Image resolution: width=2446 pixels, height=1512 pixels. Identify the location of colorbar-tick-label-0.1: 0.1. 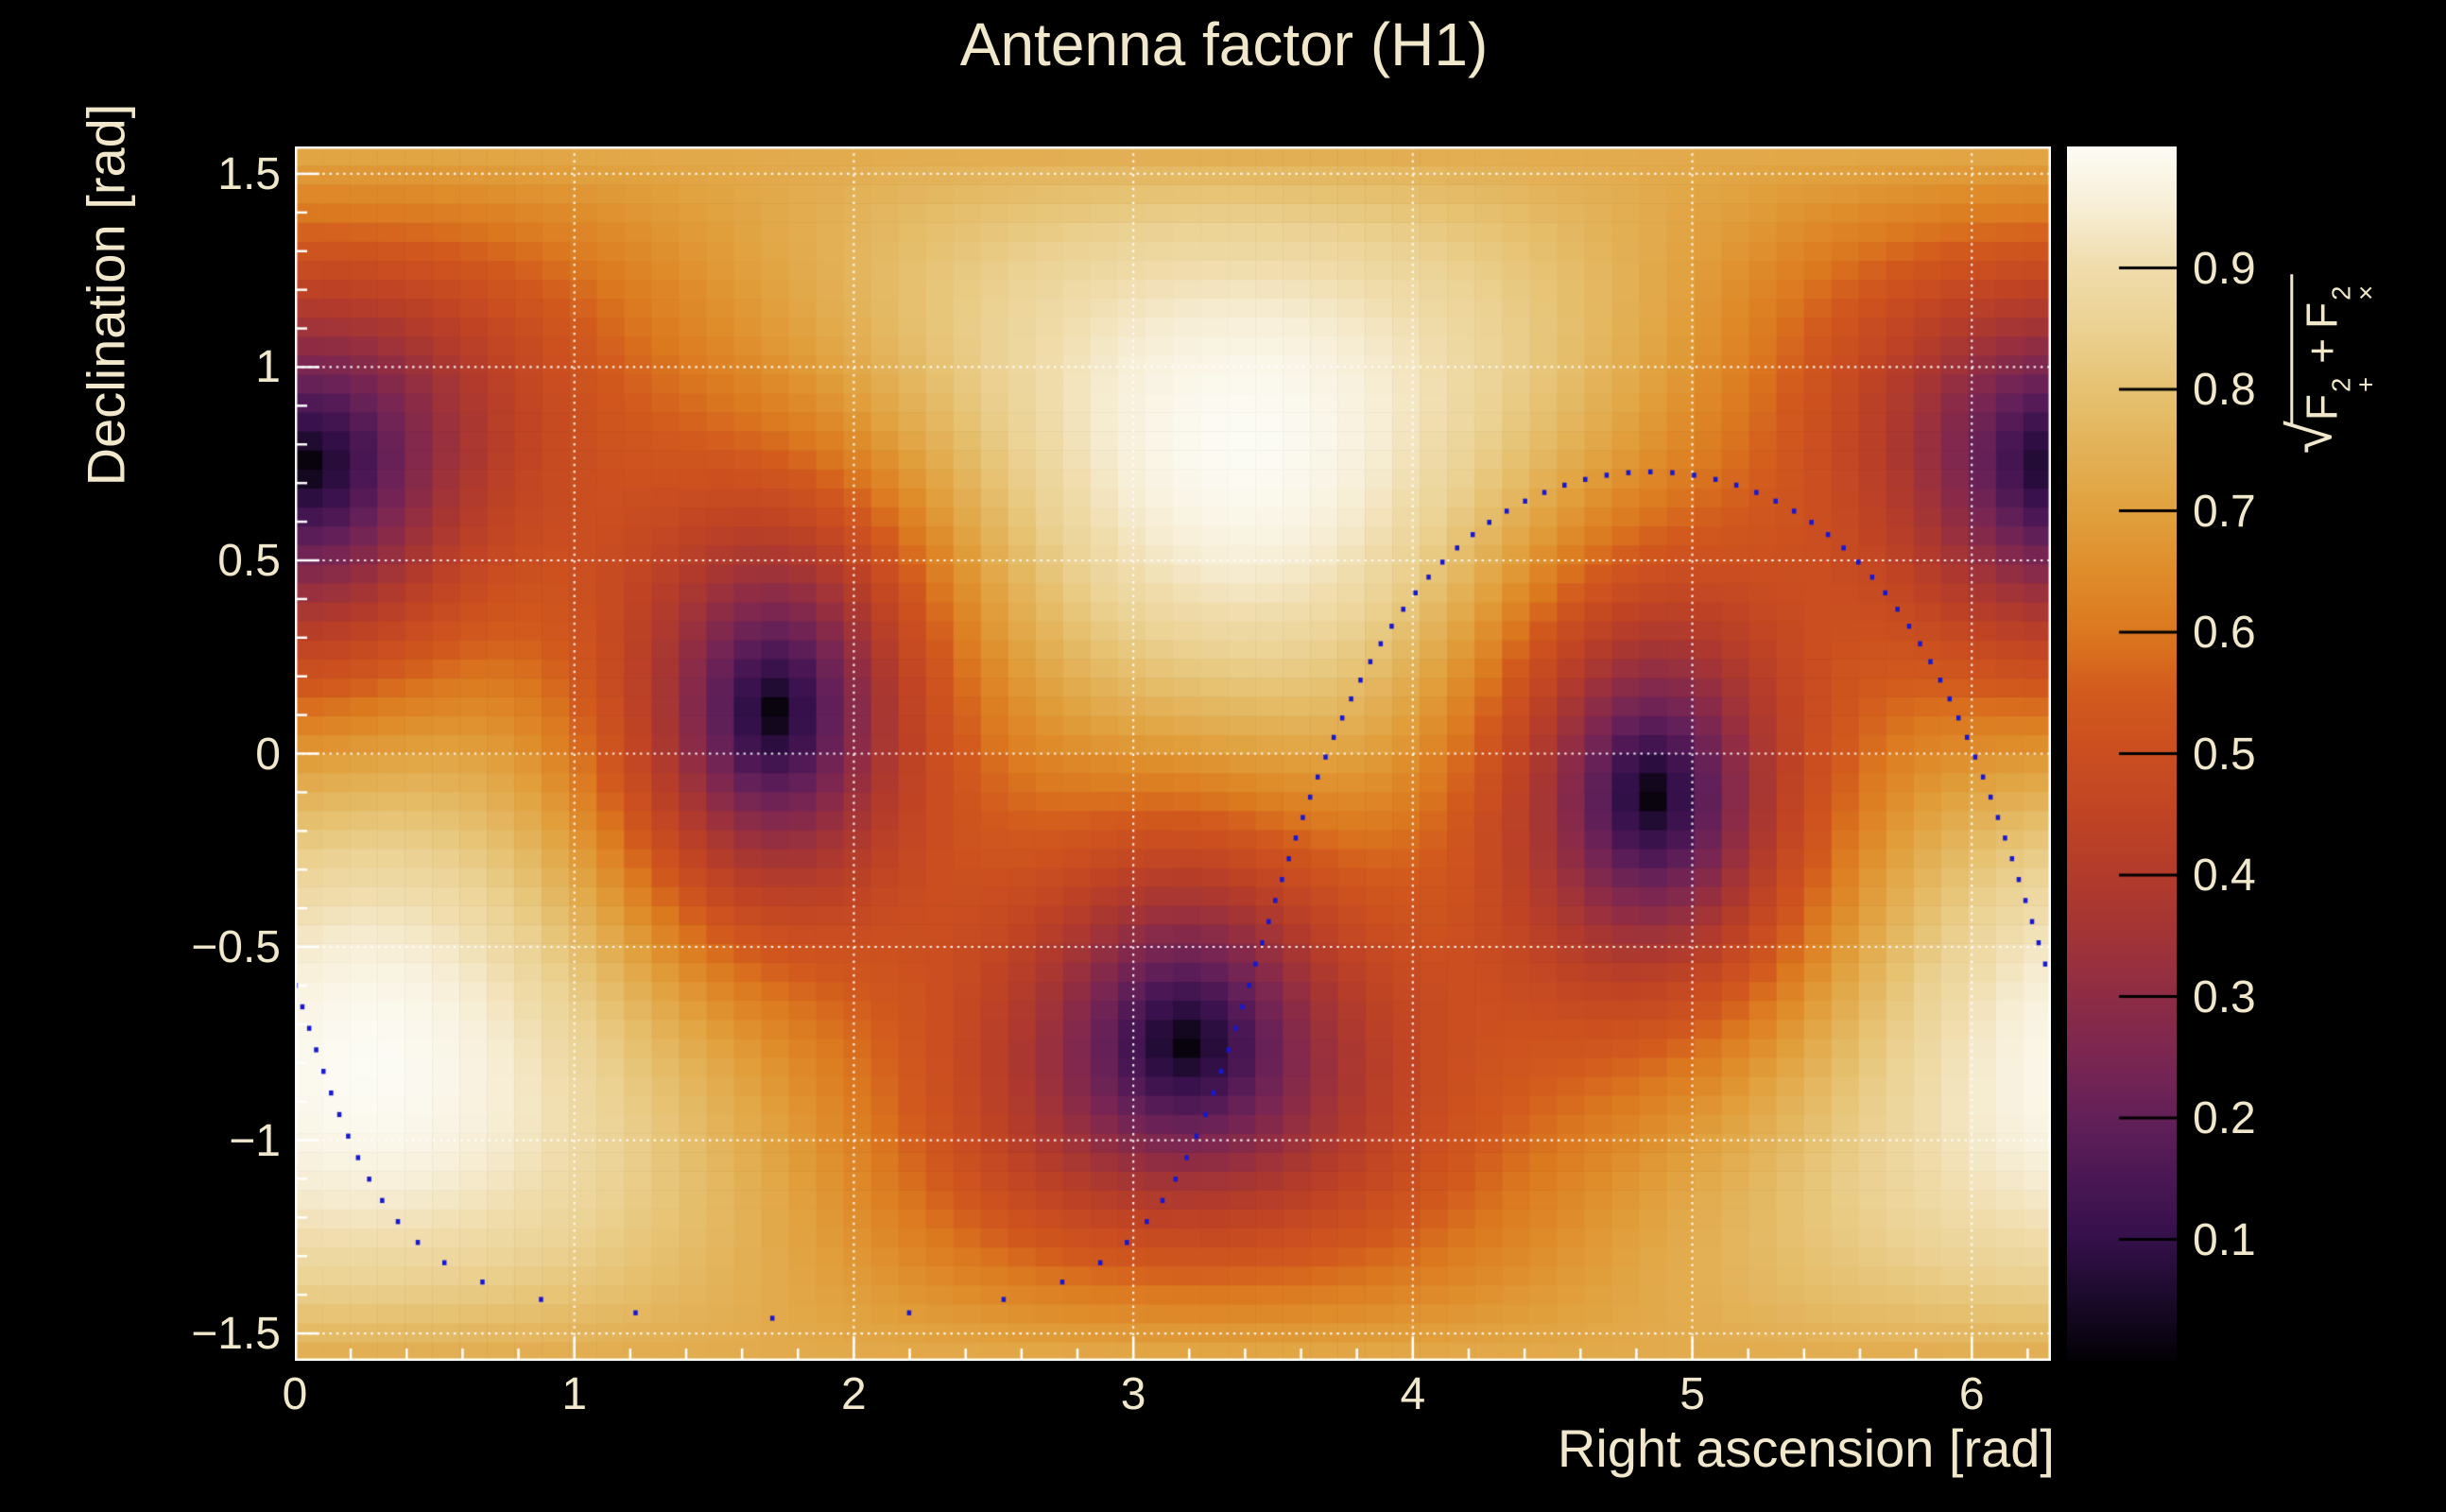
(2224, 1239).